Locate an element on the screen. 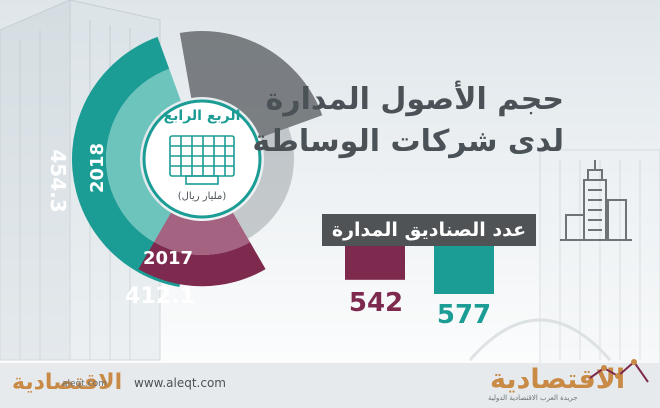  slice-value-label: 412.1 is located at coordinates (160, 296).